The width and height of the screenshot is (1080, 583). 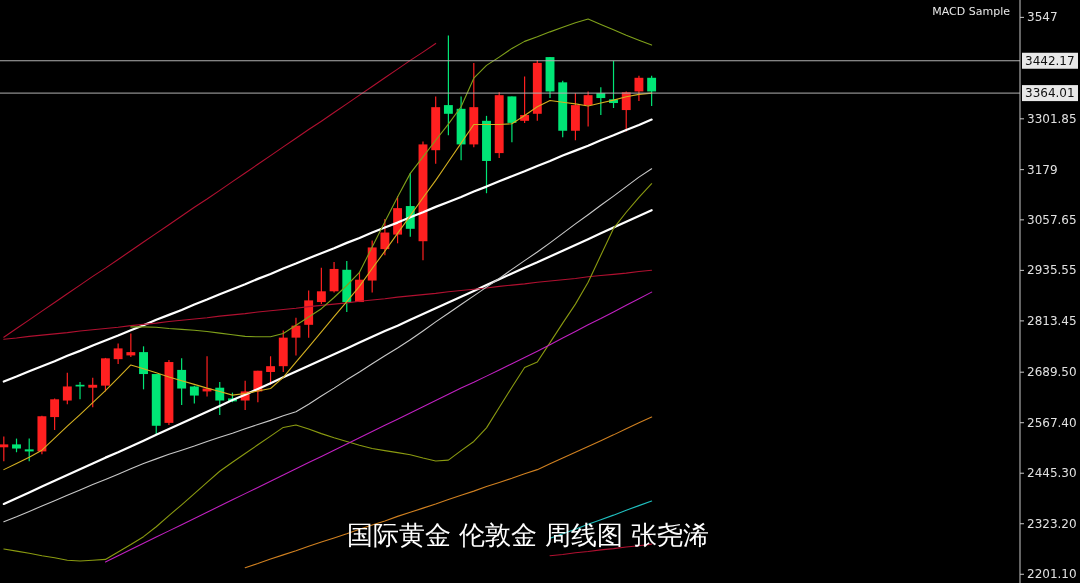 What do you see at coordinates (1052, 473) in the screenshot?
I see `y-tick-label: 2445.30` at bounding box center [1052, 473].